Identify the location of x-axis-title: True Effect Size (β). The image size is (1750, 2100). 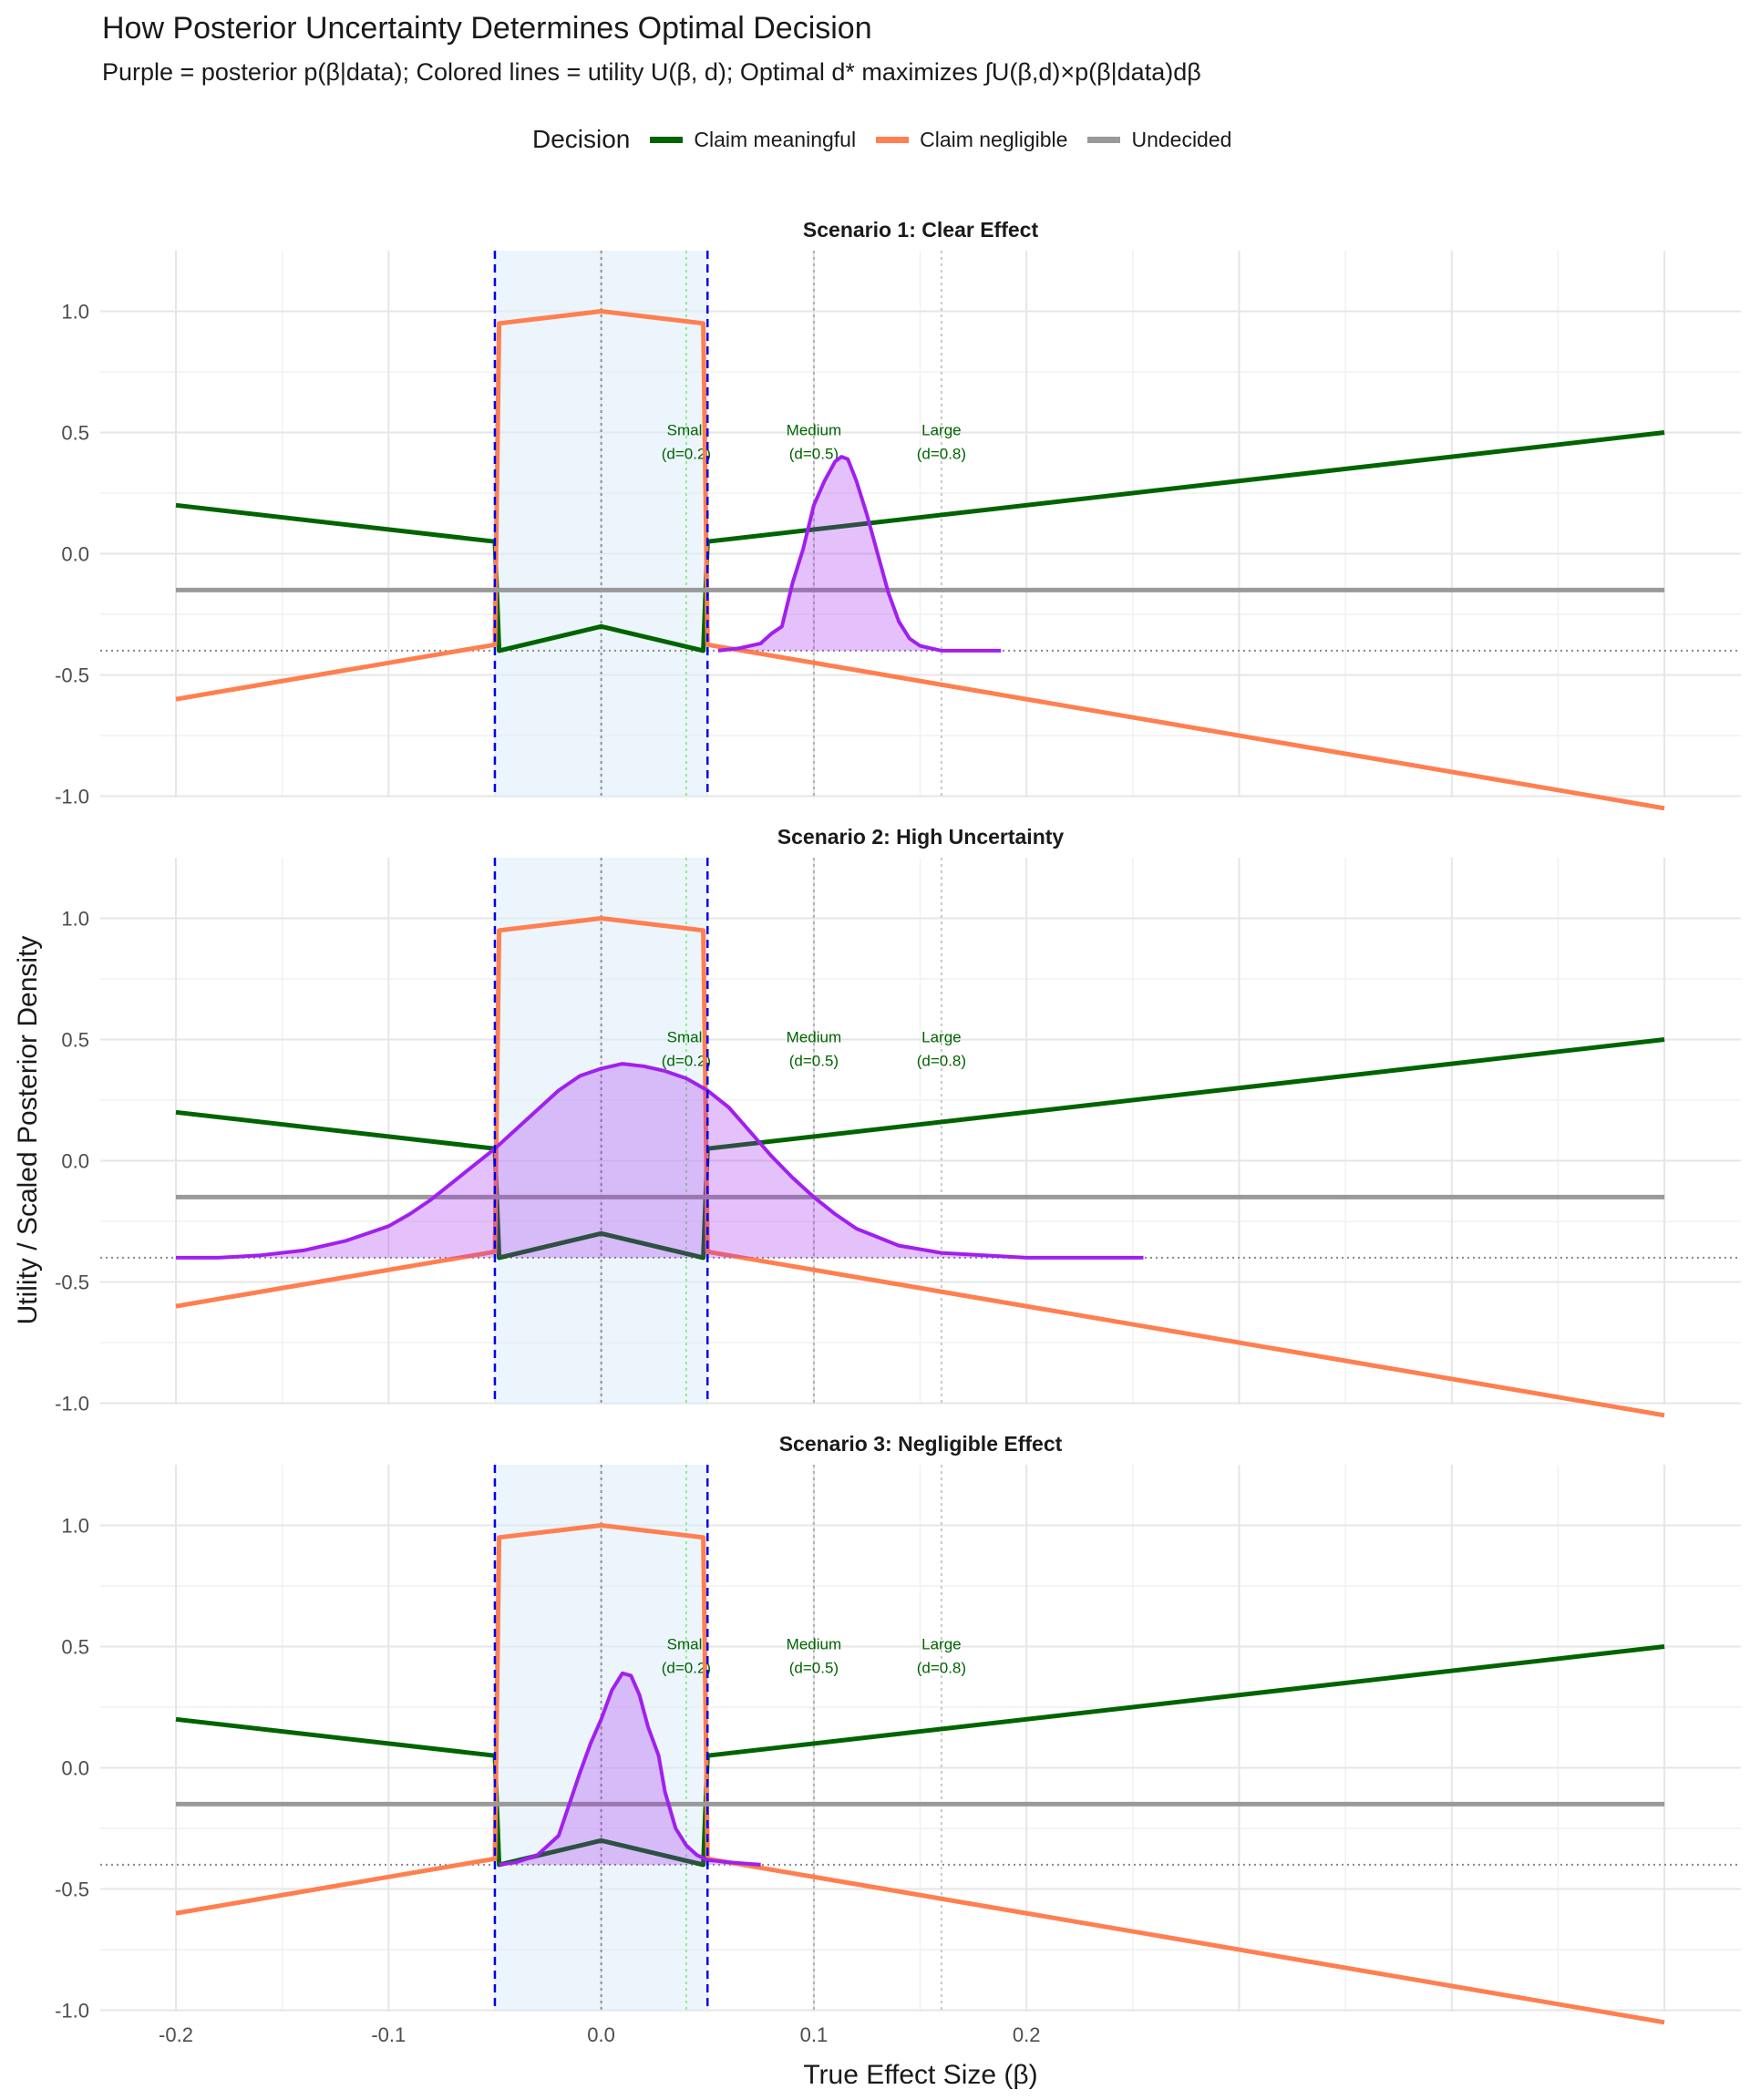
(920, 2075).